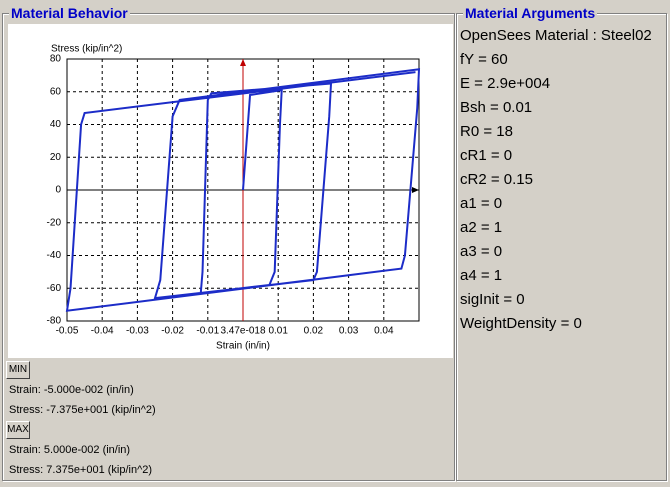 The image size is (670, 487). Describe the element at coordinates (384, 331) in the screenshot. I see `x-tick-label: 0.04` at that location.